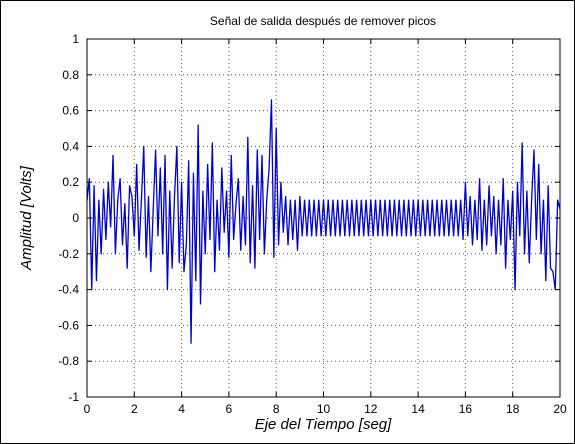 The image size is (575, 444). What do you see at coordinates (73, 397) in the screenshot?
I see `y-tick-label: -1` at bounding box center [73, 397].